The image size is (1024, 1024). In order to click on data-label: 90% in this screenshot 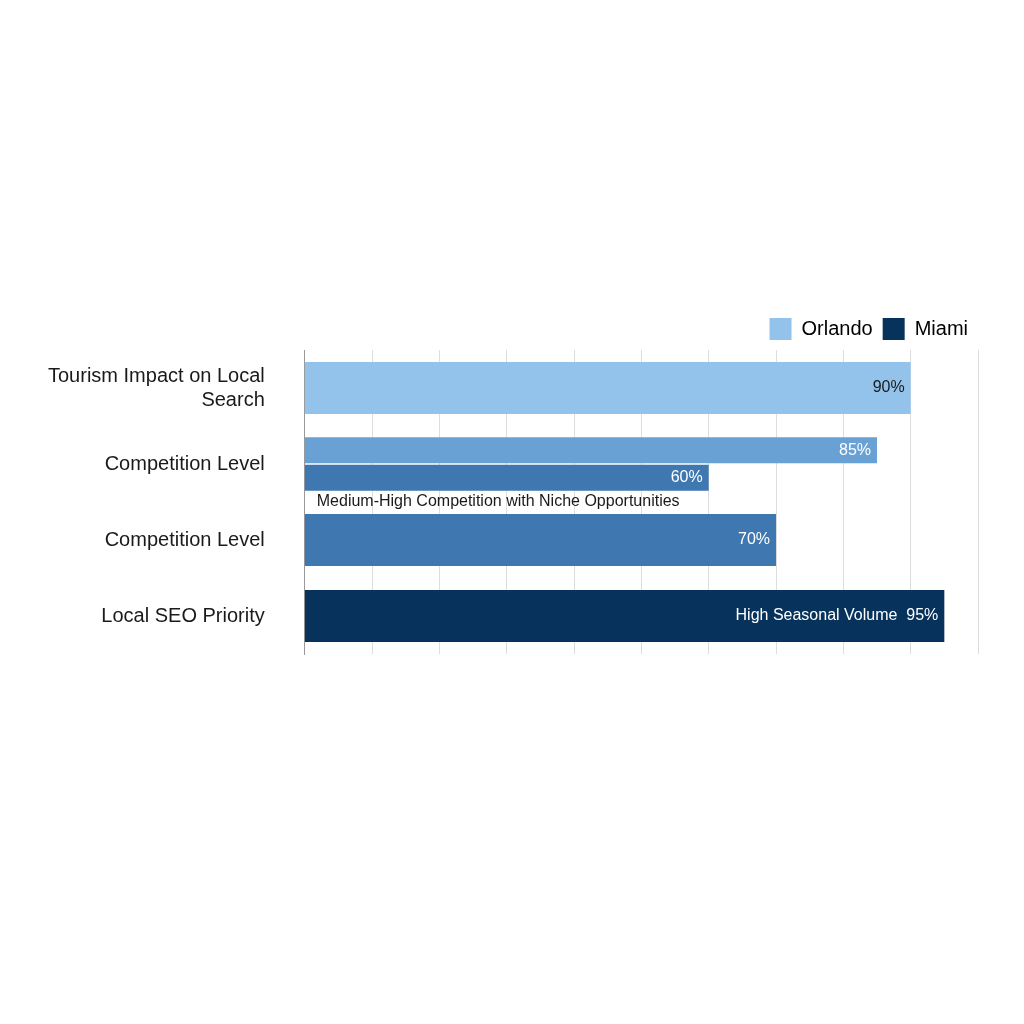, I will do `click(888, 387)`.